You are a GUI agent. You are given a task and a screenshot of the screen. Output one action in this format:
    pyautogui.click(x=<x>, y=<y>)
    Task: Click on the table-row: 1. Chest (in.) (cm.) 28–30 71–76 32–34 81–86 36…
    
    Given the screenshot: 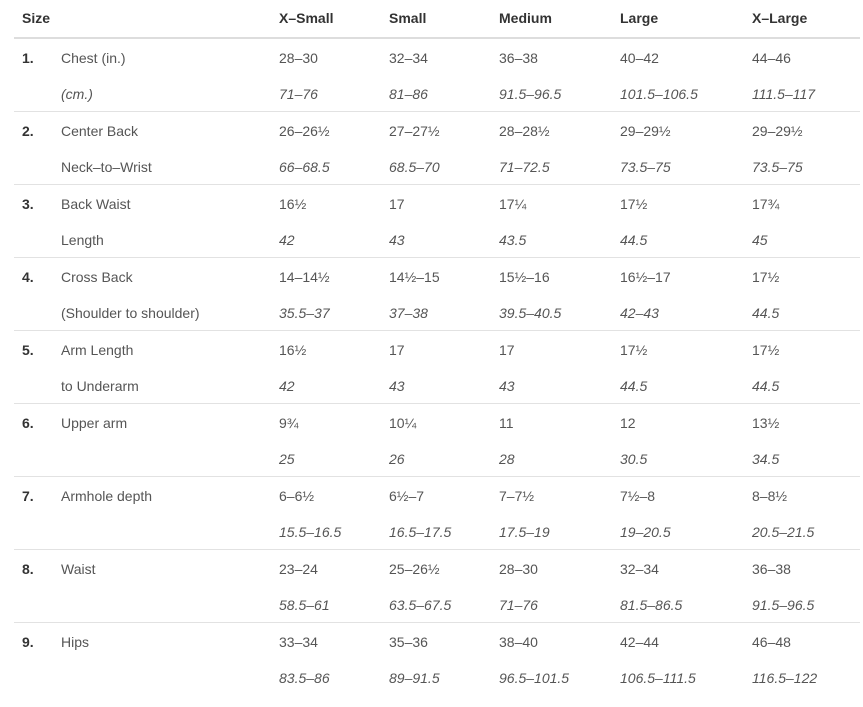 What is the action you would take?
    pyautogui.click(x=431, y=75)
    